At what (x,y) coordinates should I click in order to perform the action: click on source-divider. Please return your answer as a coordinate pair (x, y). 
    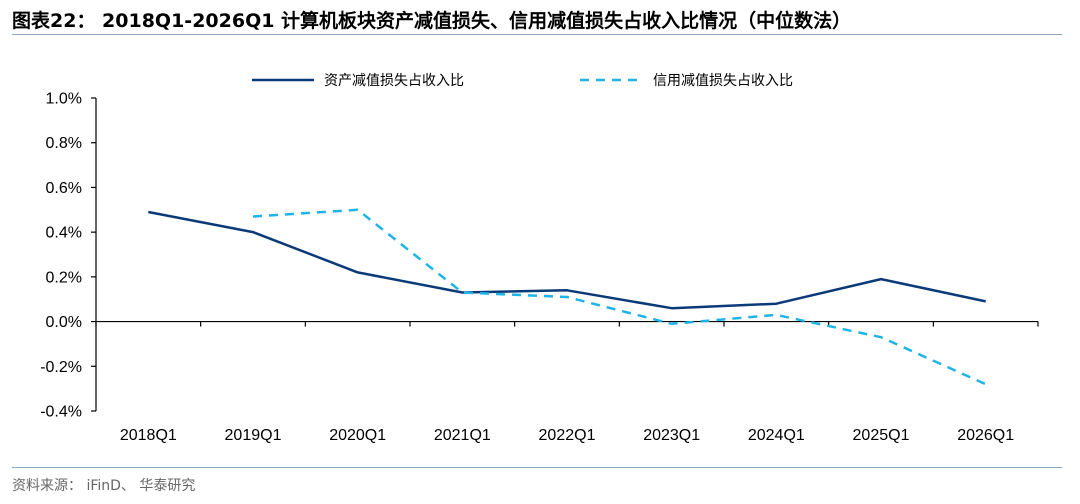
    Looking at the image, I should click on (537, 467).